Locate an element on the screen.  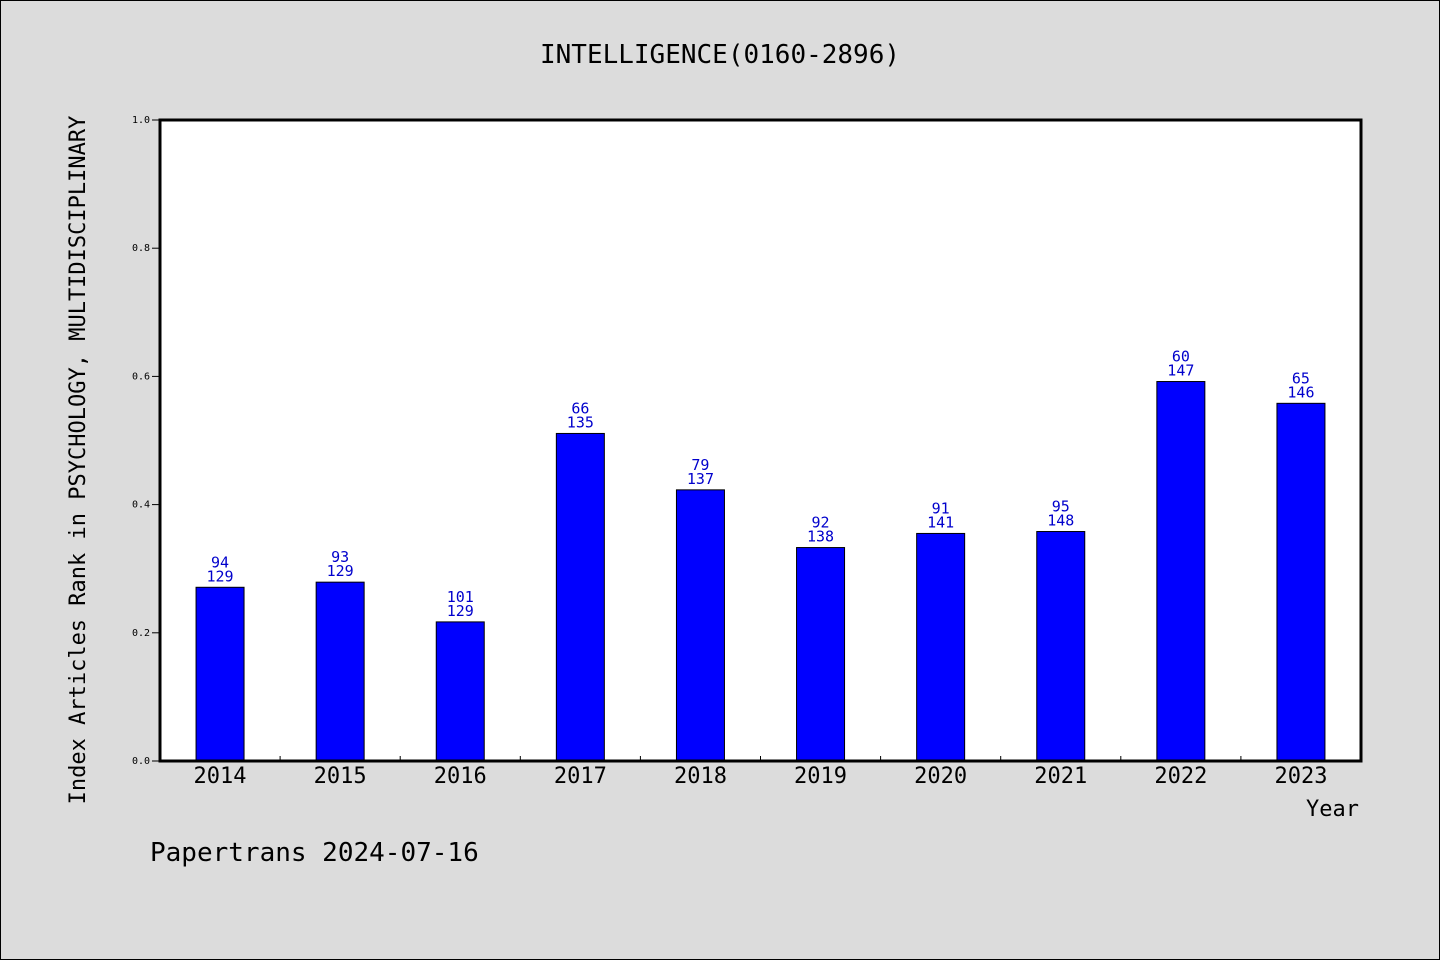
y-tick-label: 1.0 is located at coordinates (141, 120).